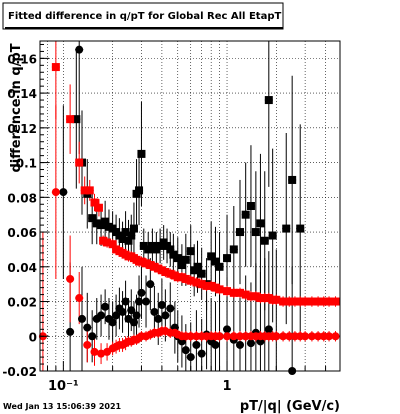  Describe the element at coordinates (62, 406) in the screenshot. I see `timestamp-label: Wed Jan 13 15:06:39 2021` at that location.